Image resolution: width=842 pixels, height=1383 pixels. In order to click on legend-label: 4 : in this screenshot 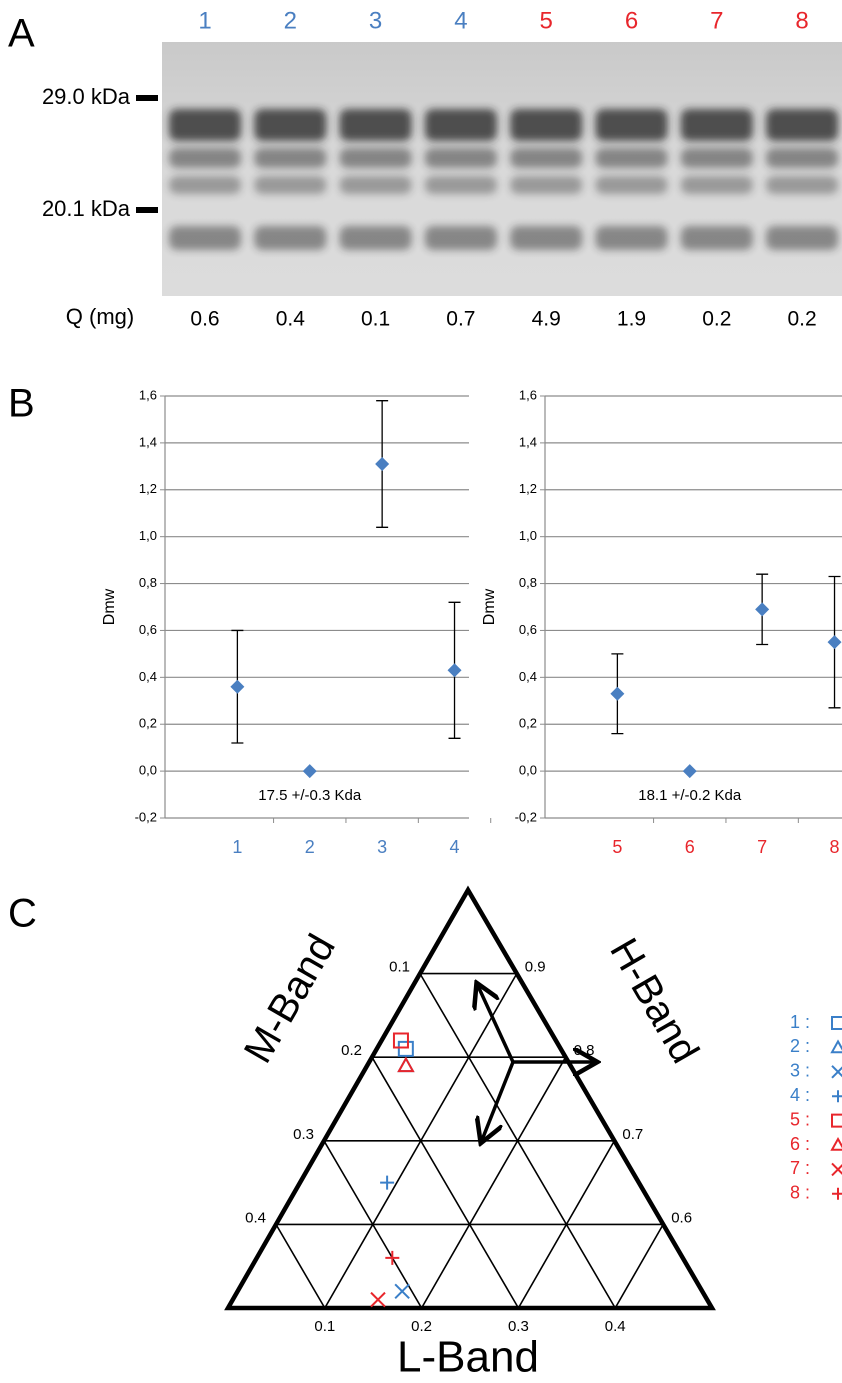, I will do `click(800, 1095)`.